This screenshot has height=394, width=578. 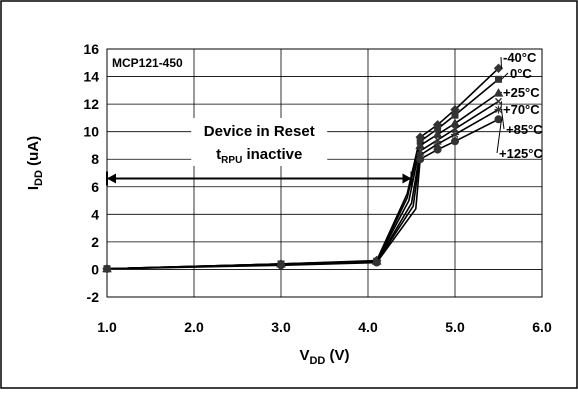 What do you see at coordinates (281, 327) in the screenshot?
I see `x-tick-label: 3.0` at bounding box center [281, 327].